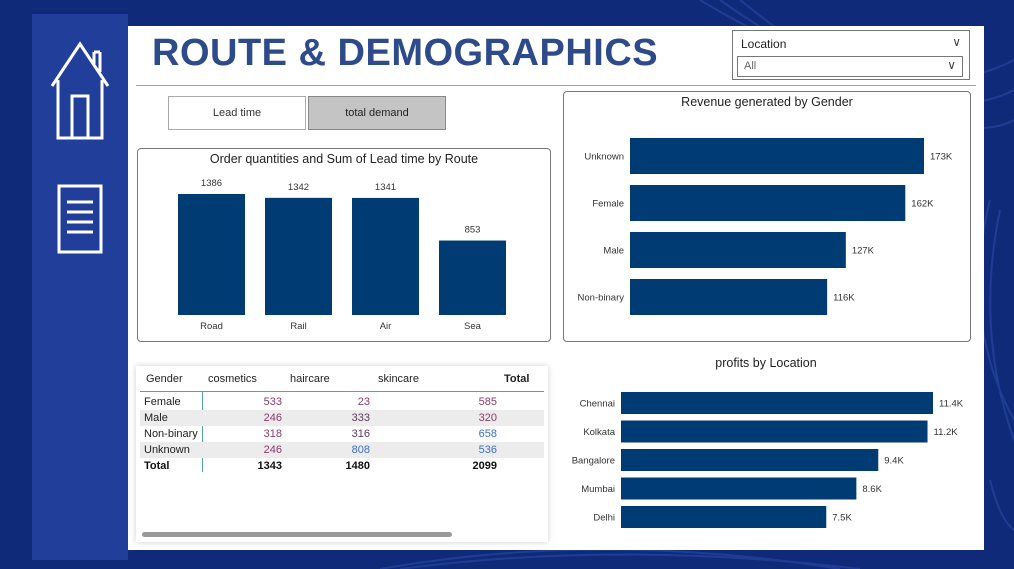  Describe the element at coordinates (80, 90) in the screenshot. I see `home-icon` at that location.